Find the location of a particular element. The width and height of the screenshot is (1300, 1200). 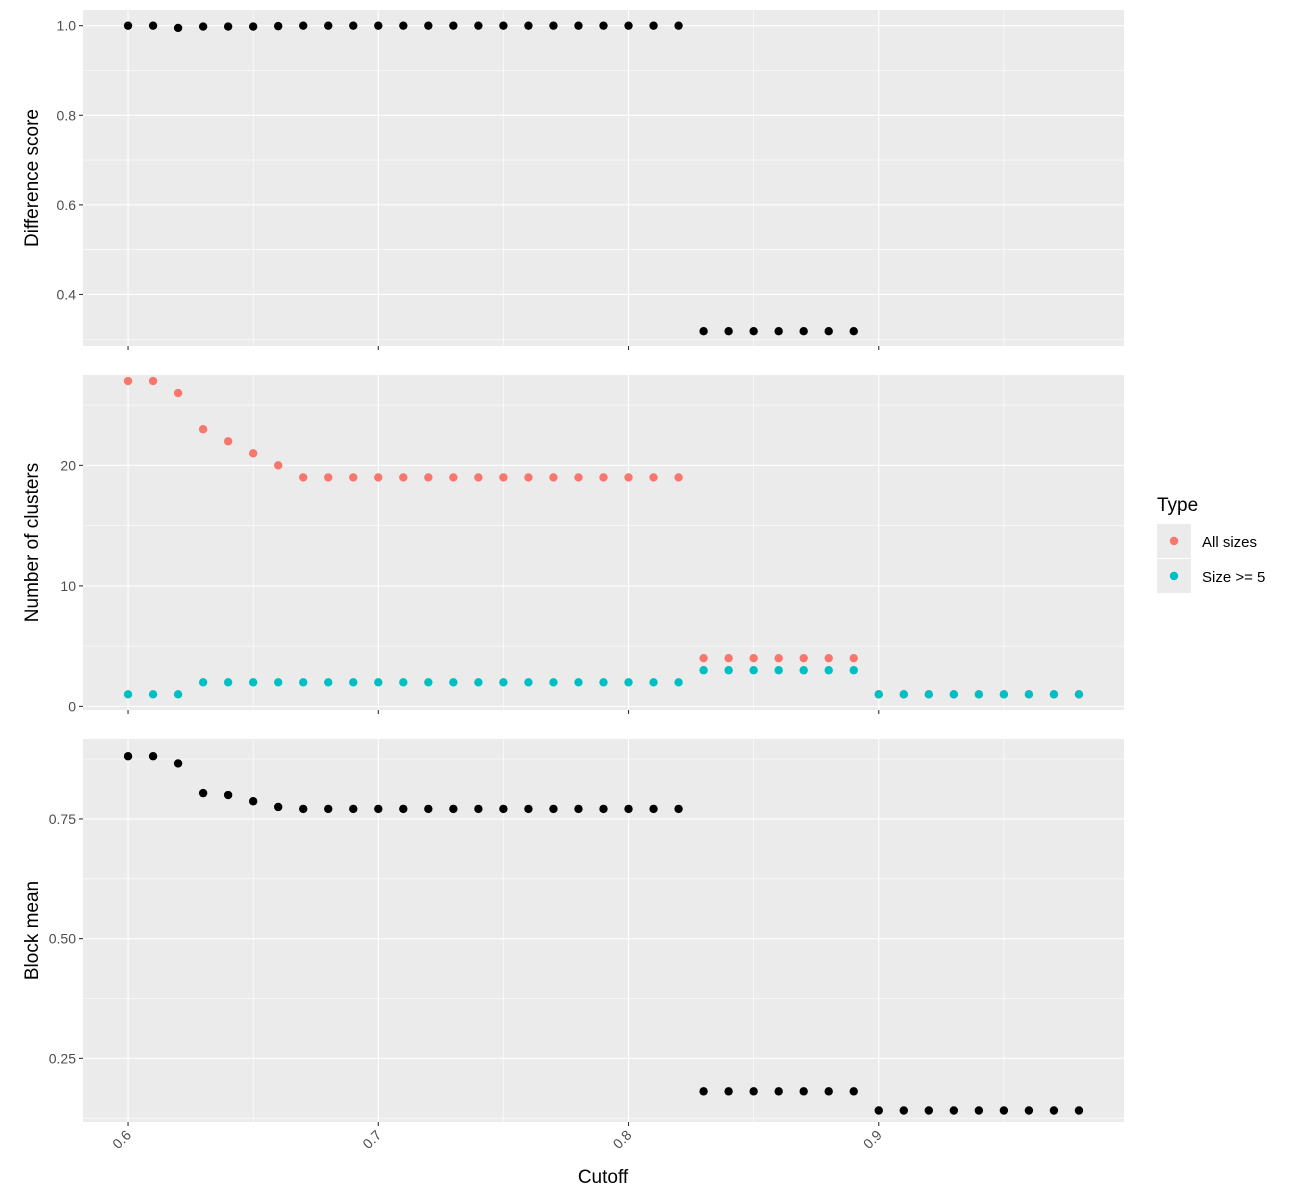

legend-item-all-sizes: All sizes is located at coordinates (1207, 541).